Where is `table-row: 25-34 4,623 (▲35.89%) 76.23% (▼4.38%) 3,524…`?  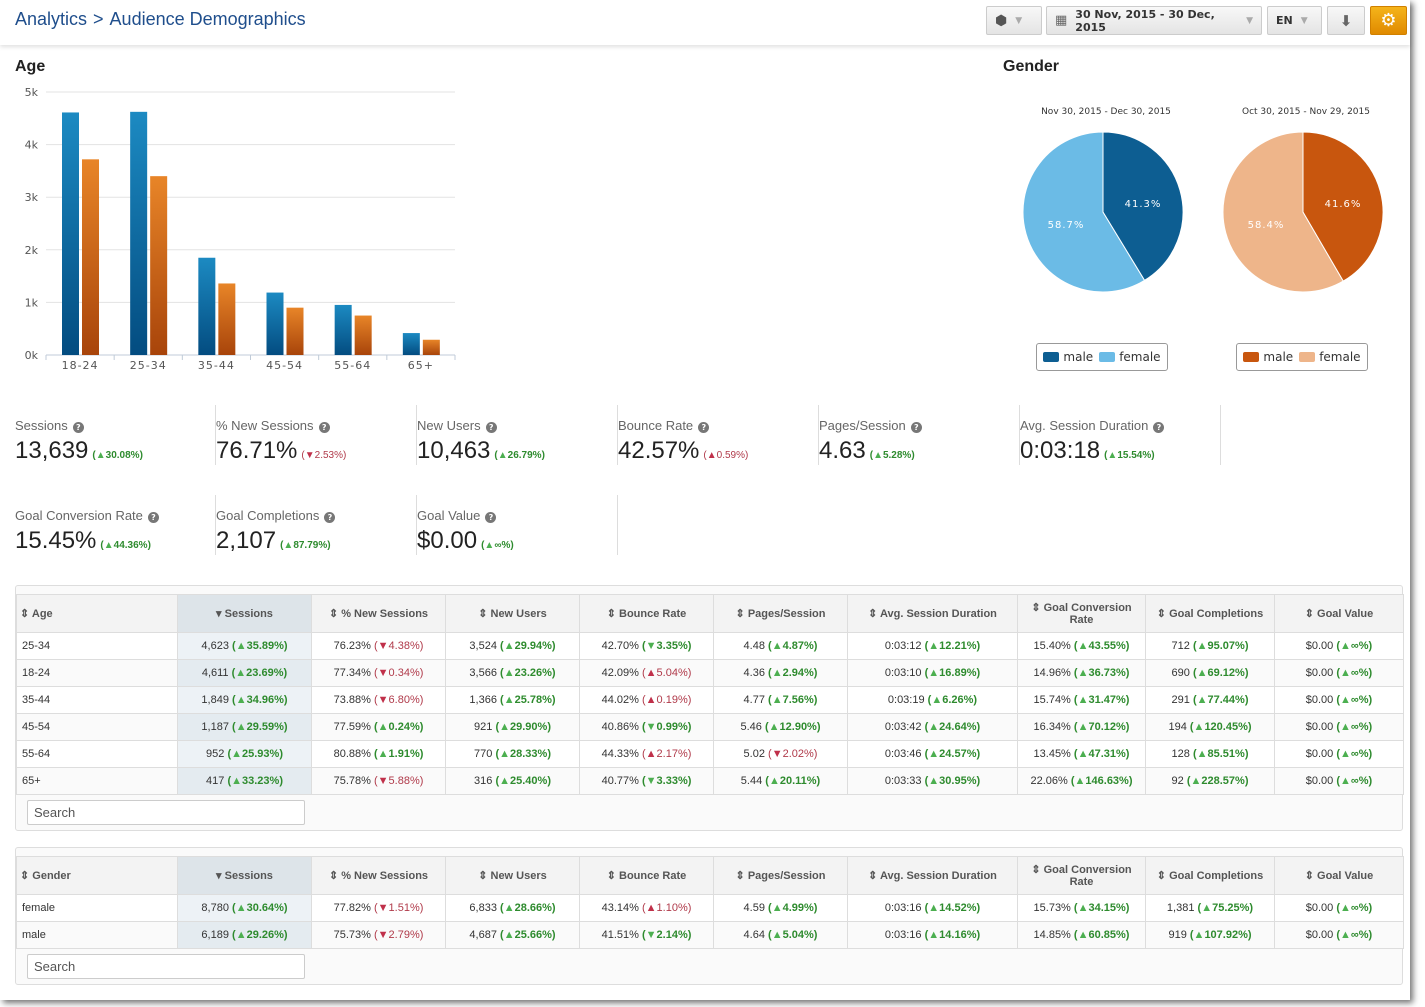
table-row: 25-34 4,623 (▲35.89%) 76.23% (▼4.38%) 3,524… is located at coordinates (710, 646).